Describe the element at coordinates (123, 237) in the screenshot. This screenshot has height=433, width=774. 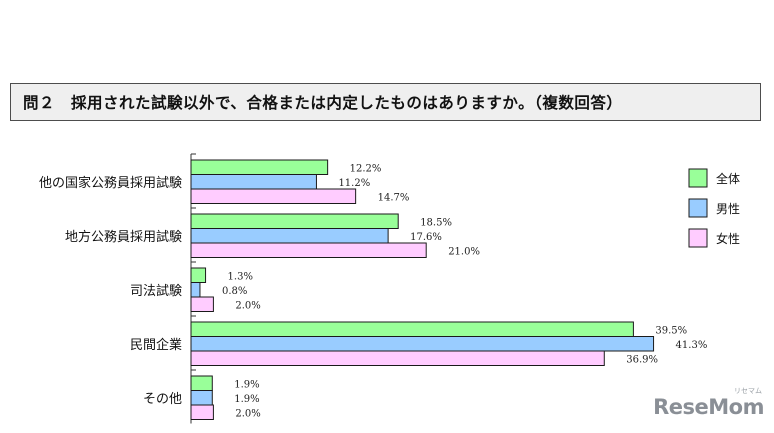
I see `category-label: 地方公務員採用試験` at that location.